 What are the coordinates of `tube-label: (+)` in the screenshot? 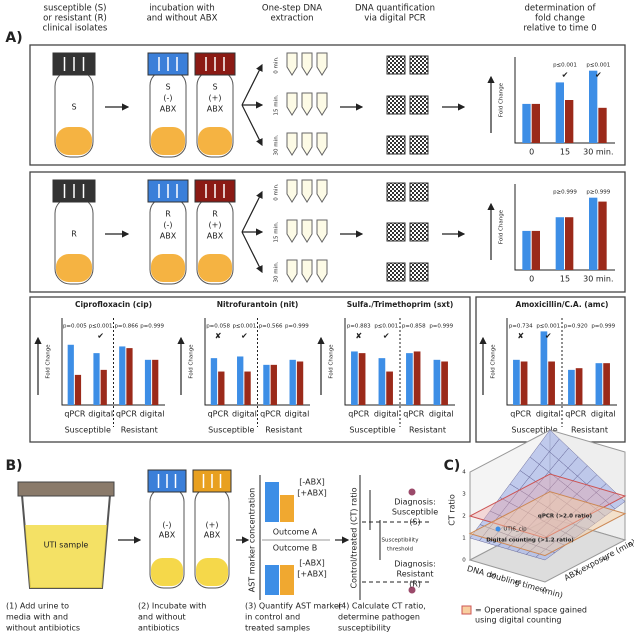 It's located at (215, 98).